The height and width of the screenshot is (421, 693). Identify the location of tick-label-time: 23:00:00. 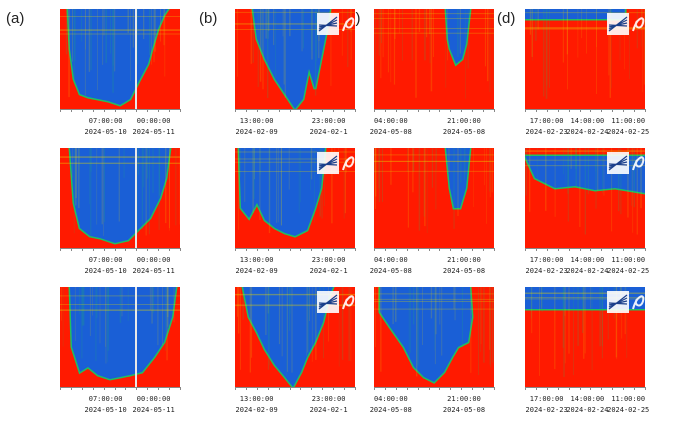
(329, 121).